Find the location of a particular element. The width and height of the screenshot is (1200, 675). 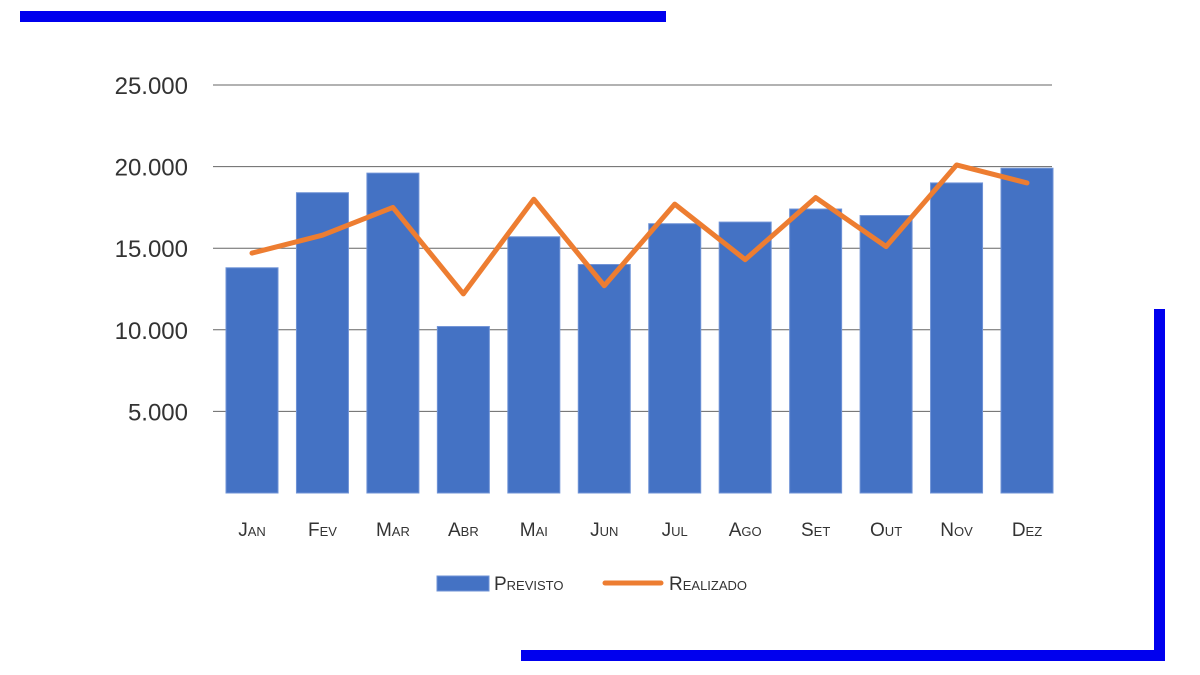

series-line-realizado is located at coordinates (639, 229).